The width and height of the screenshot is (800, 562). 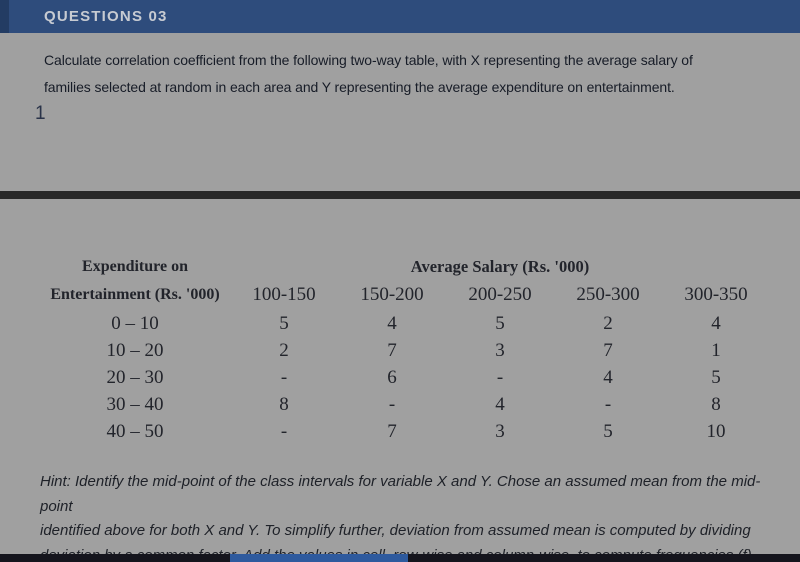 What do you see at coordinates (405, 404) in the screenshot?
I see `table-row: 30 – 40 8 - 4 - 8` at bounding box center [405, 404].